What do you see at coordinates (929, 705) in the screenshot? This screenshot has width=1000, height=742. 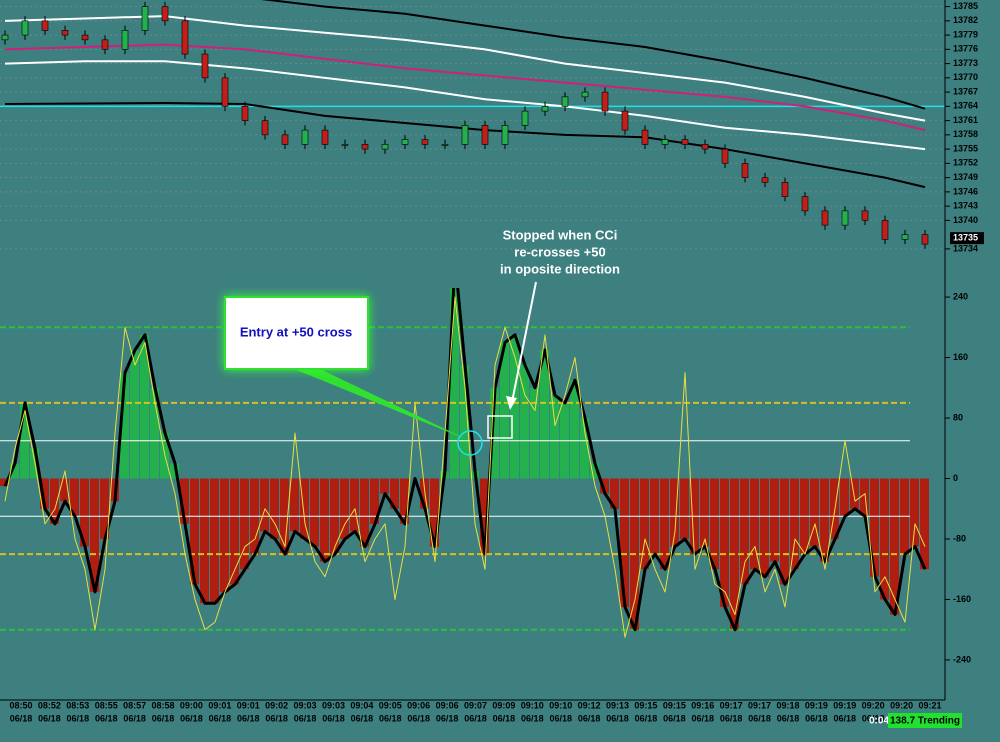 I see `x-tick-label: 09:21` at bounding box center [929, 705].